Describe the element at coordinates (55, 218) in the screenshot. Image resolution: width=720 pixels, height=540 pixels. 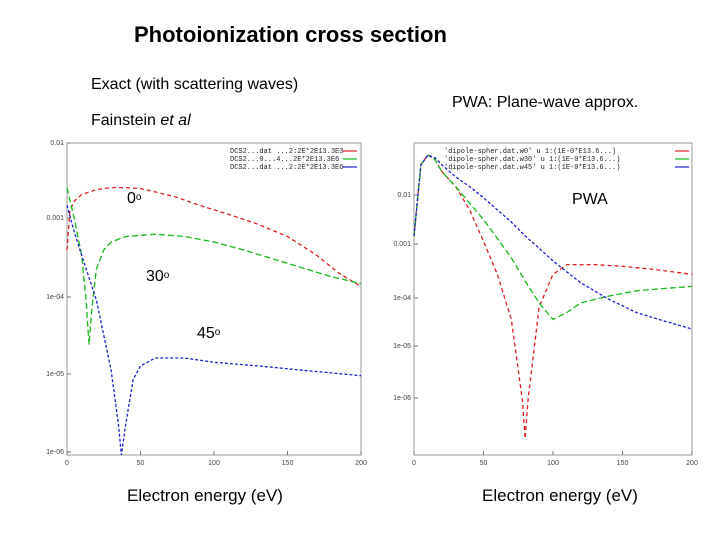
I see `y-tick-label-0-1: 0.001` at that location.